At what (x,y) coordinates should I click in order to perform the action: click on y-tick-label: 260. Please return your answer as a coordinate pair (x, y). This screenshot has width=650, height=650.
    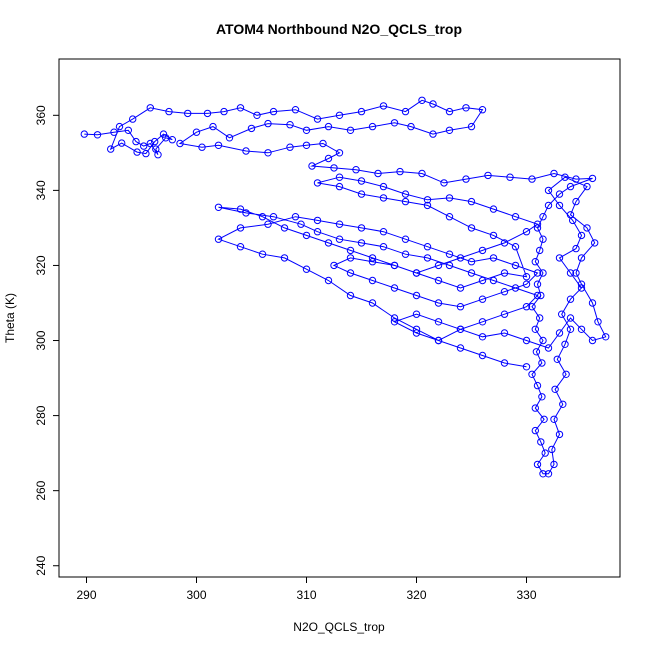
    Looking at the image, I should click on (41, 490).